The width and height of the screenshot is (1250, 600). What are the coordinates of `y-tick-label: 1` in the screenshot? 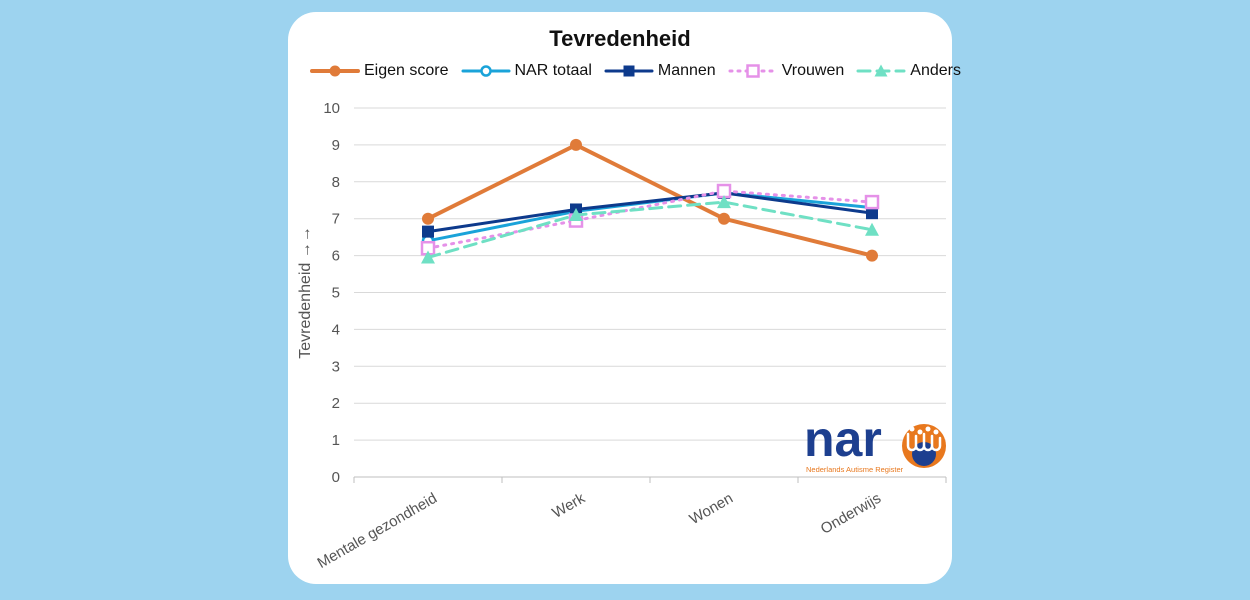 It's located at (336, 440).